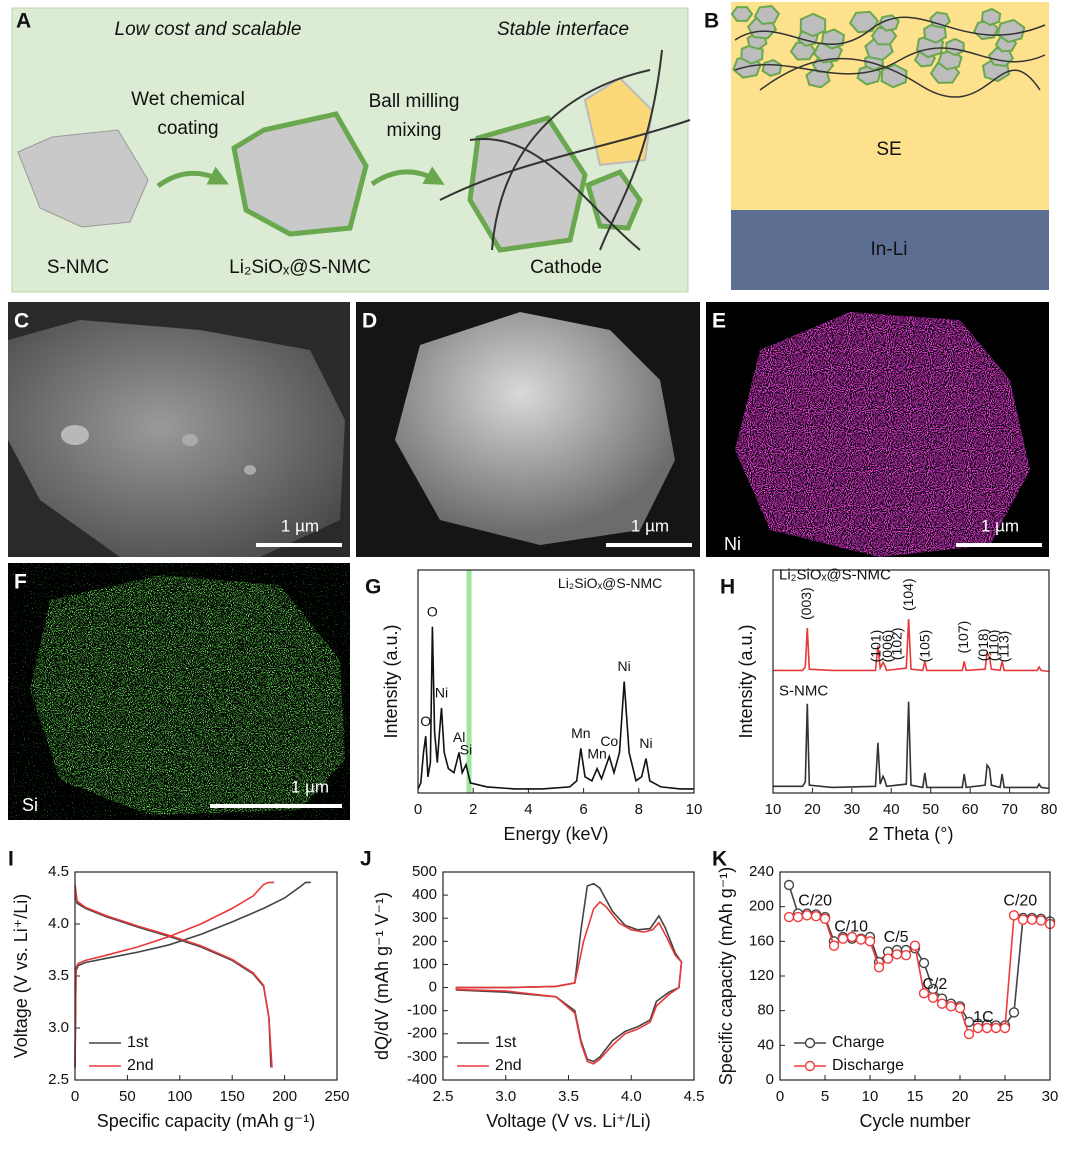 This screenshot has width=1066, height=1164. I want to click on y-axis-title: Voltage (V vs. Li⁺/Li), so click(21, 976).